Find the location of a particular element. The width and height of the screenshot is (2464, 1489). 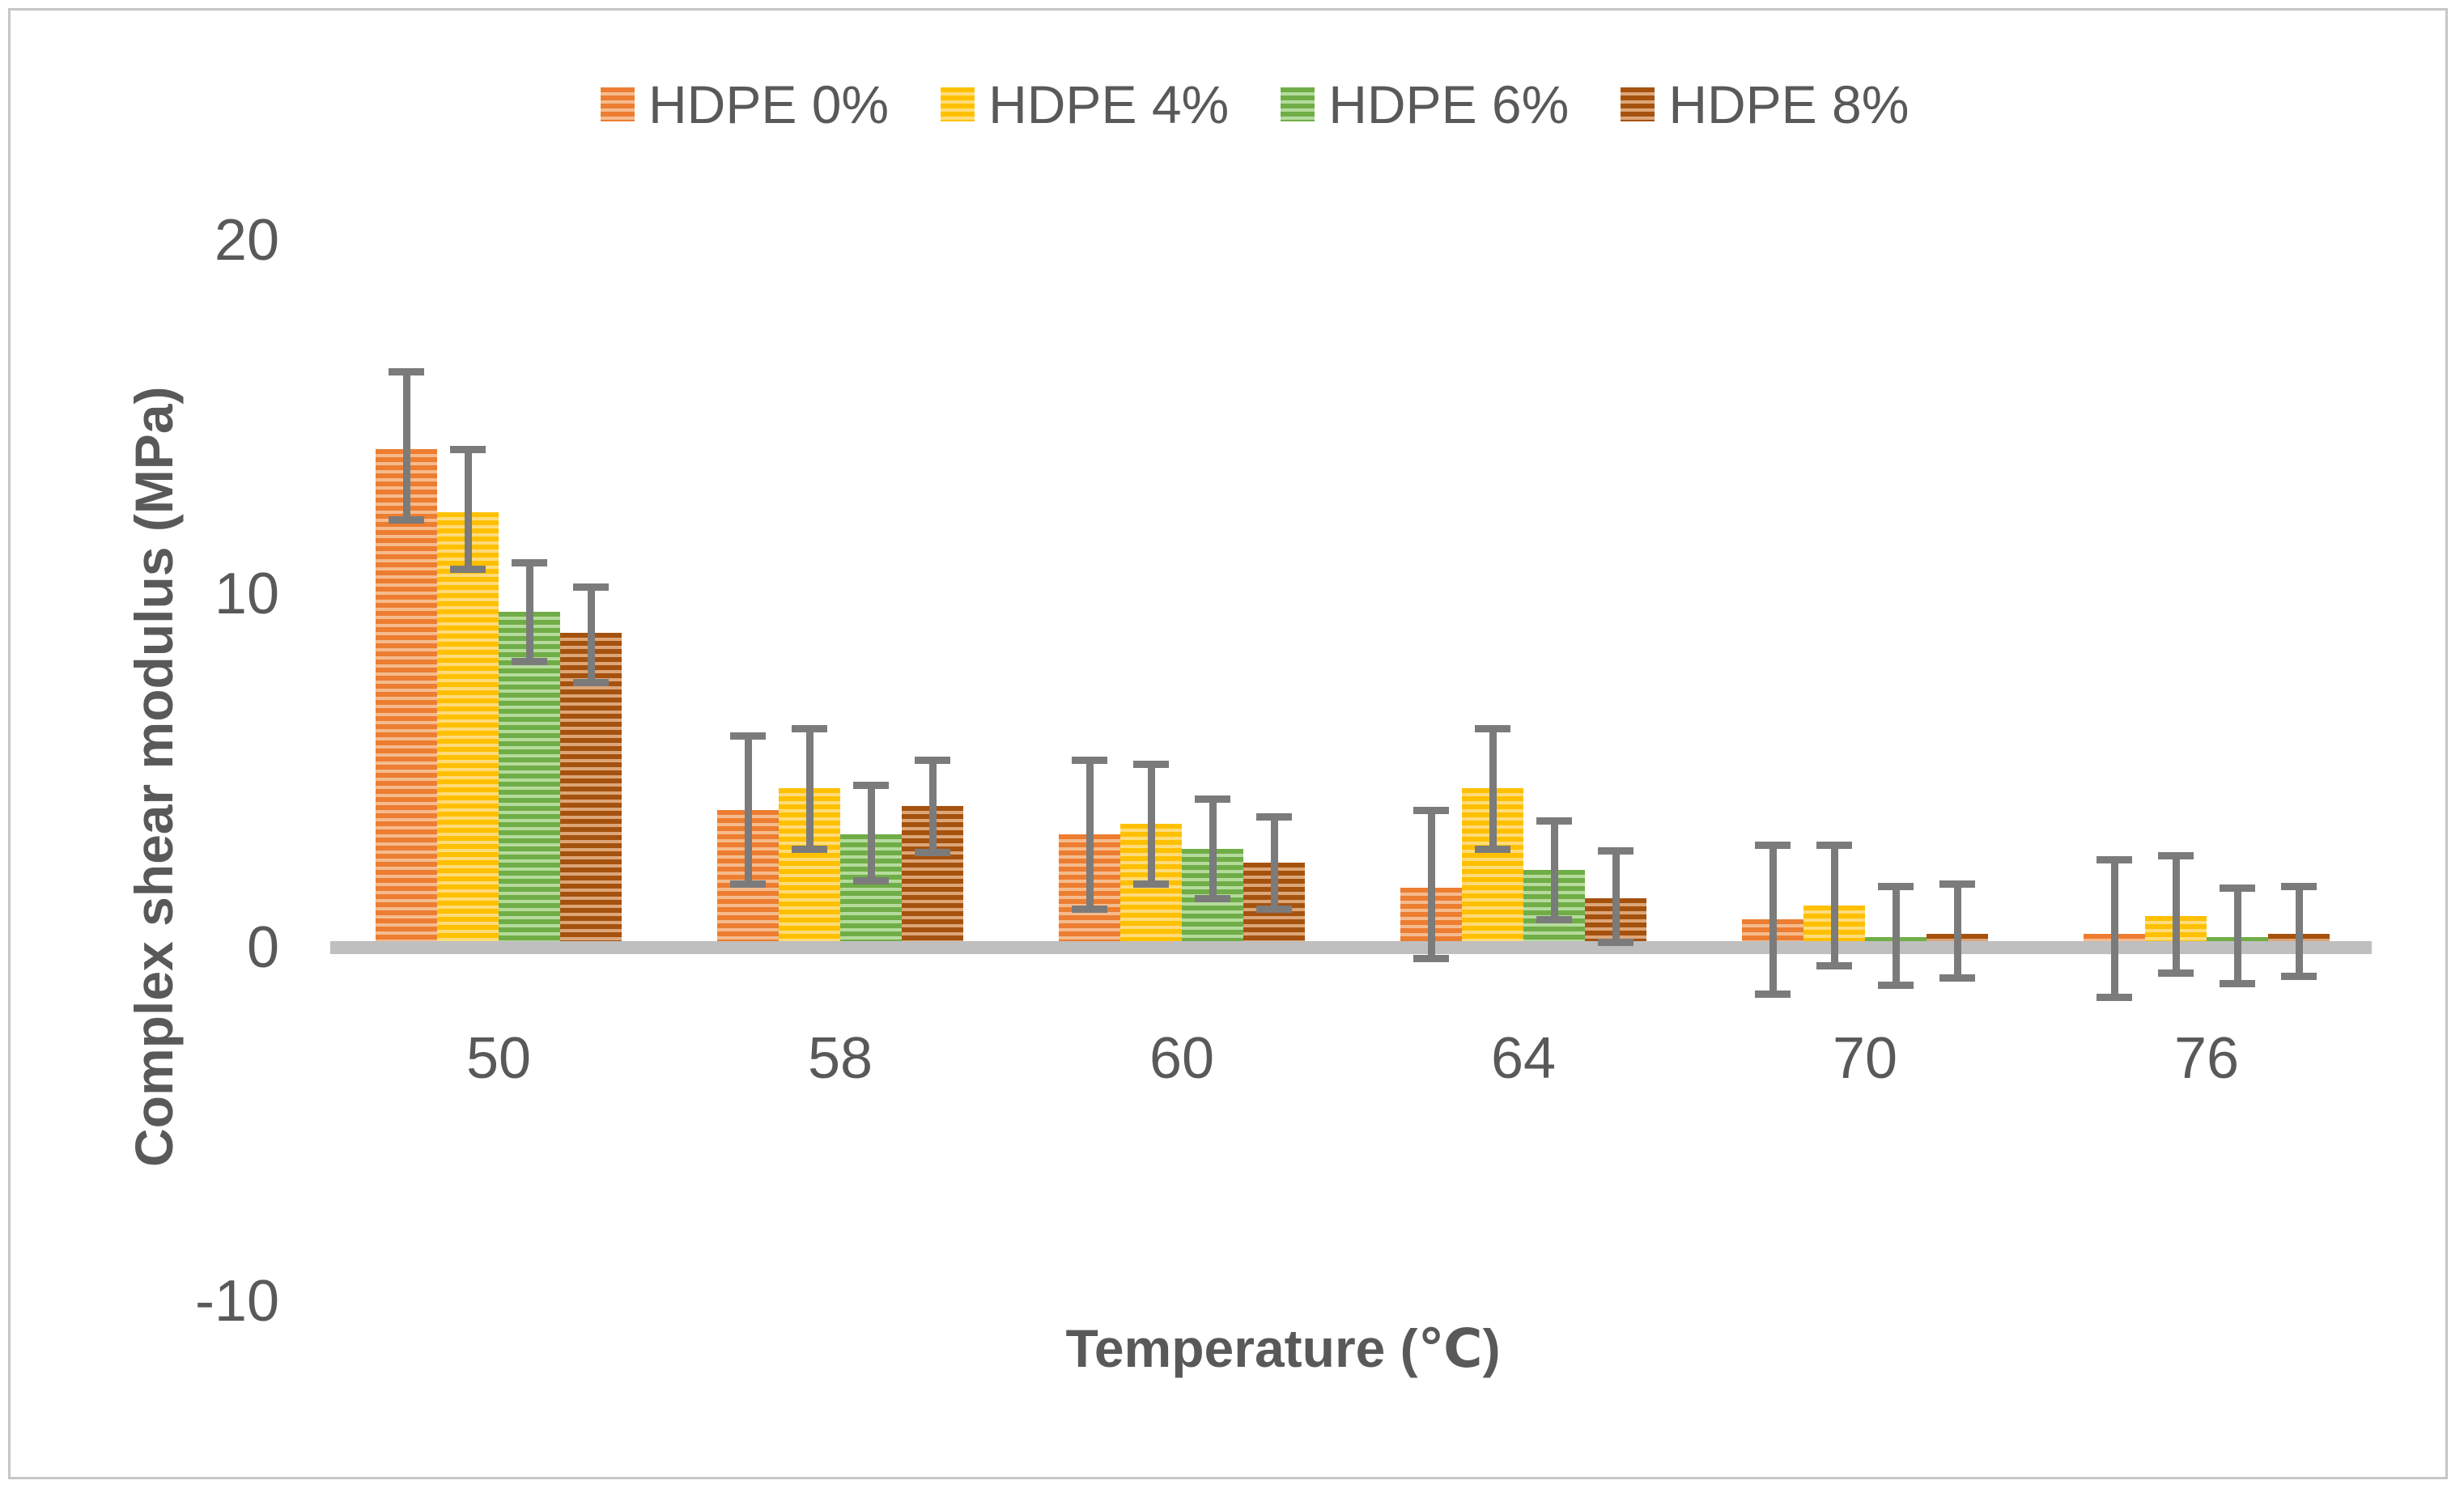

bar-hdpe-6--at-50 is located at coordinates (529, 779).